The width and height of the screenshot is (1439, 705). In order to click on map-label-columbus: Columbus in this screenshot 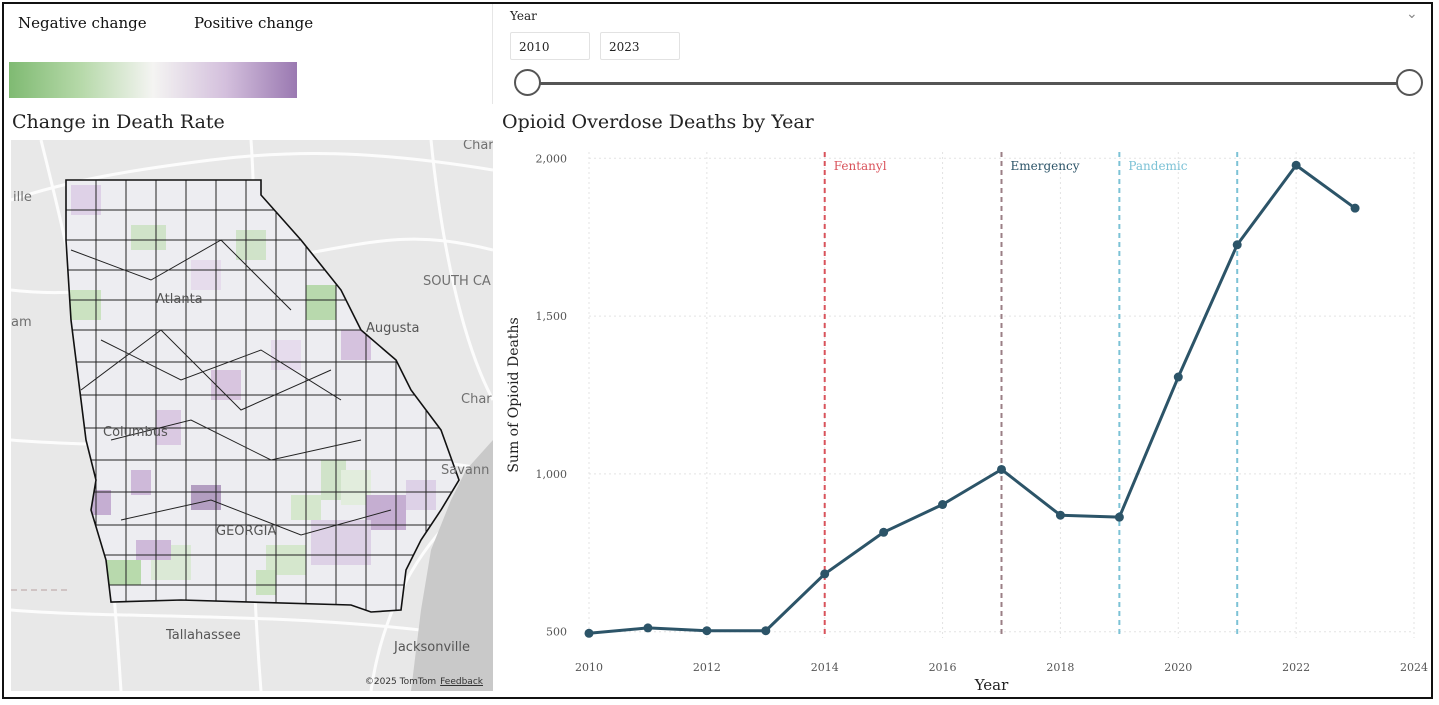, I will do `click(135, 432)`.